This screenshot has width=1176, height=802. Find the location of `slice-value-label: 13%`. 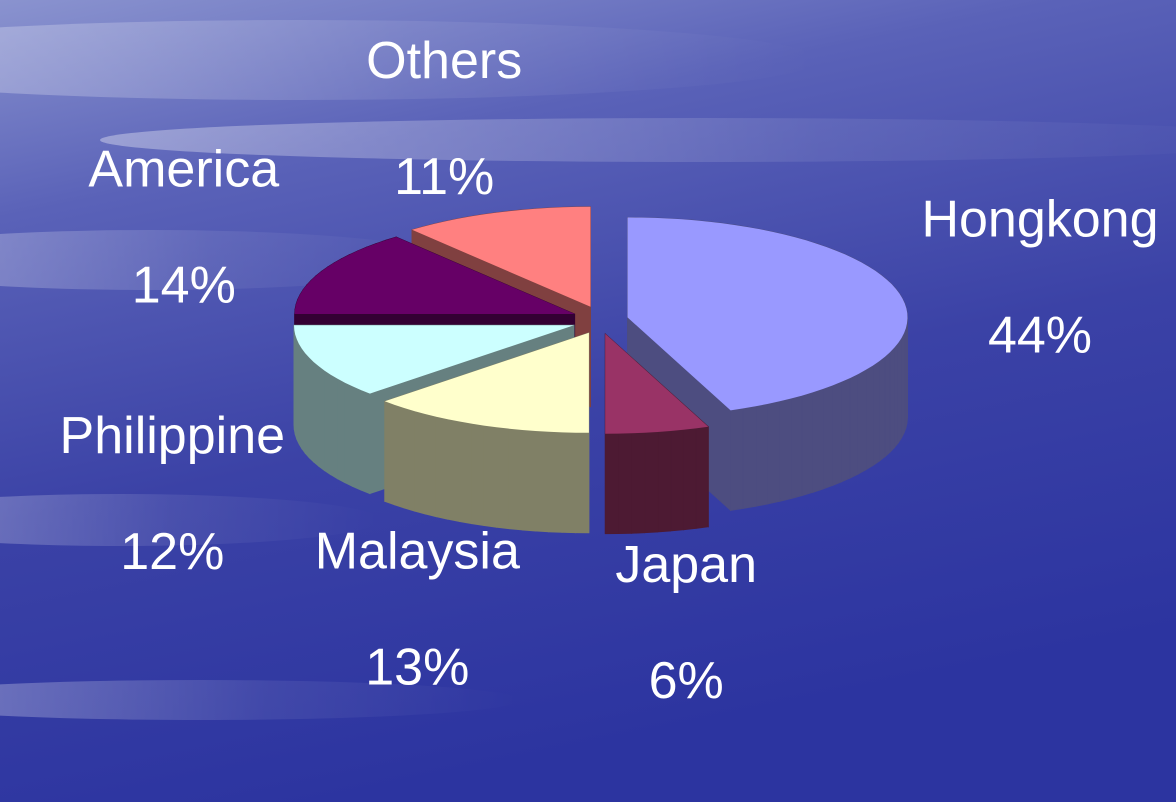

slice-value-label: 13% is located at coordinates (417, 667).